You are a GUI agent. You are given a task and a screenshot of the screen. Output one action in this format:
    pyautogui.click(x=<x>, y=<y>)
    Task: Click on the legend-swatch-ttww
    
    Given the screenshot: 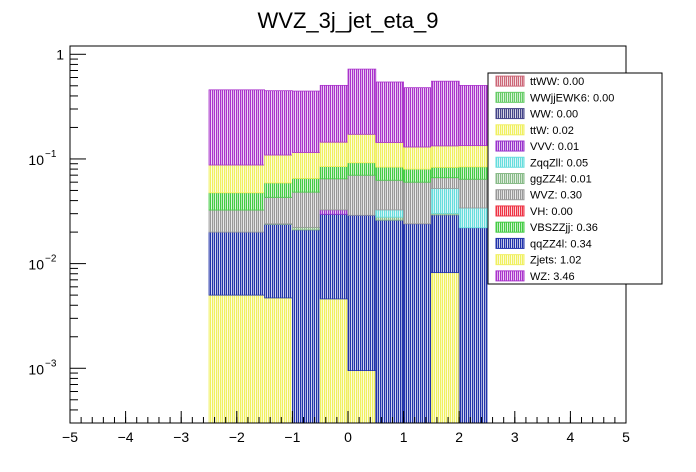 What is the action you would take?
    pyautogui.click(x=510, y=81)
    